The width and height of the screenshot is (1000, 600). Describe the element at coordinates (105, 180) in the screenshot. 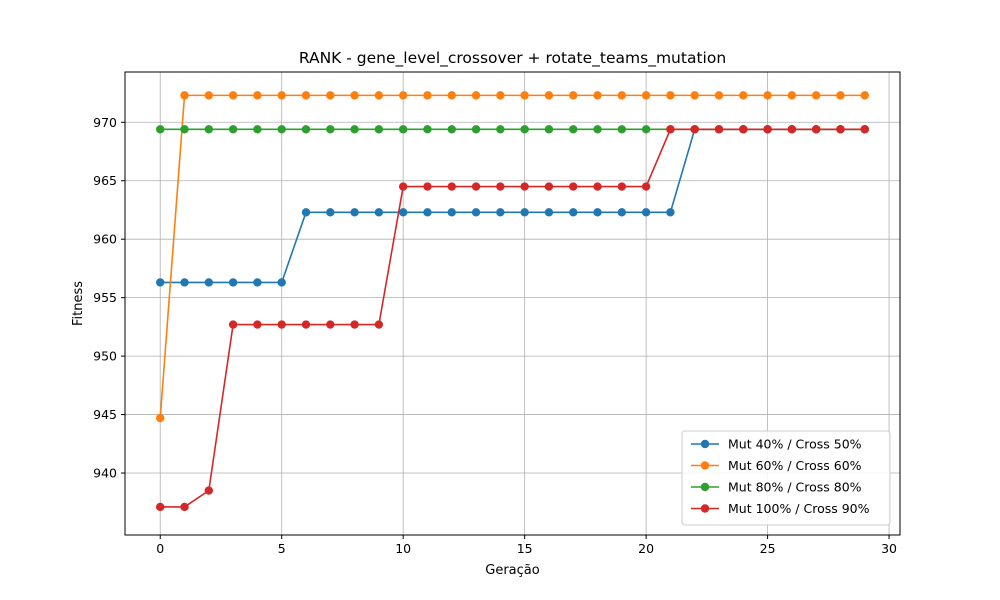

I see `y-tick-label: 965` at that location.